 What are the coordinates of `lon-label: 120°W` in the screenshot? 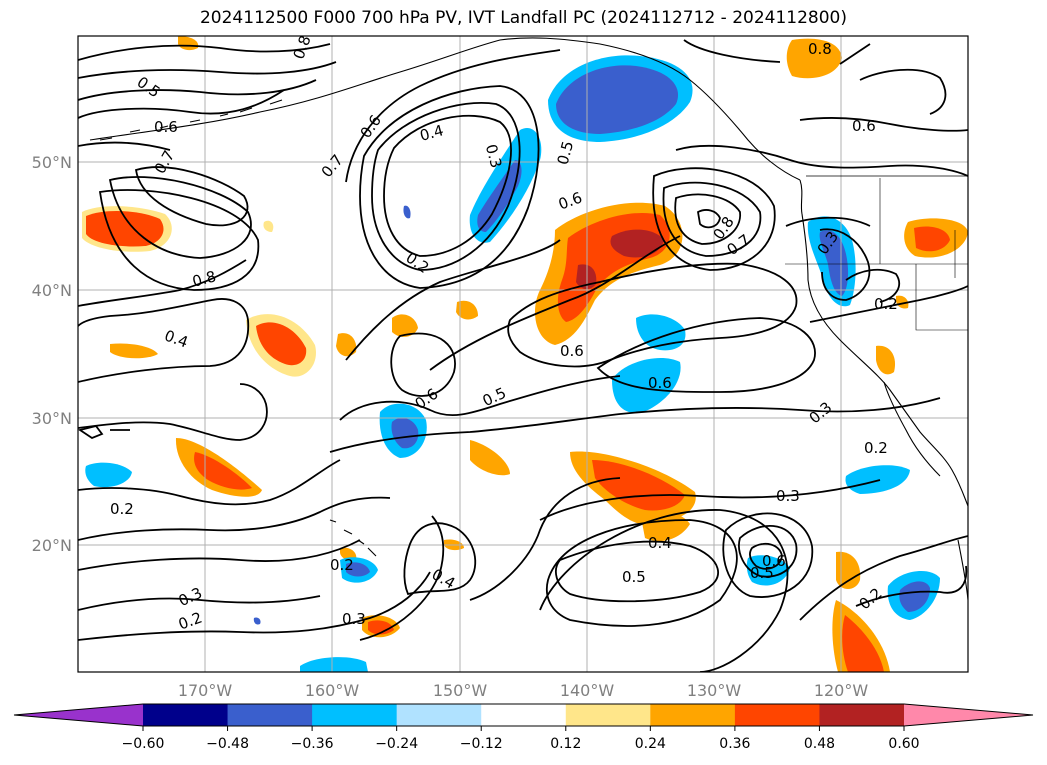 It's located at (841, 690).